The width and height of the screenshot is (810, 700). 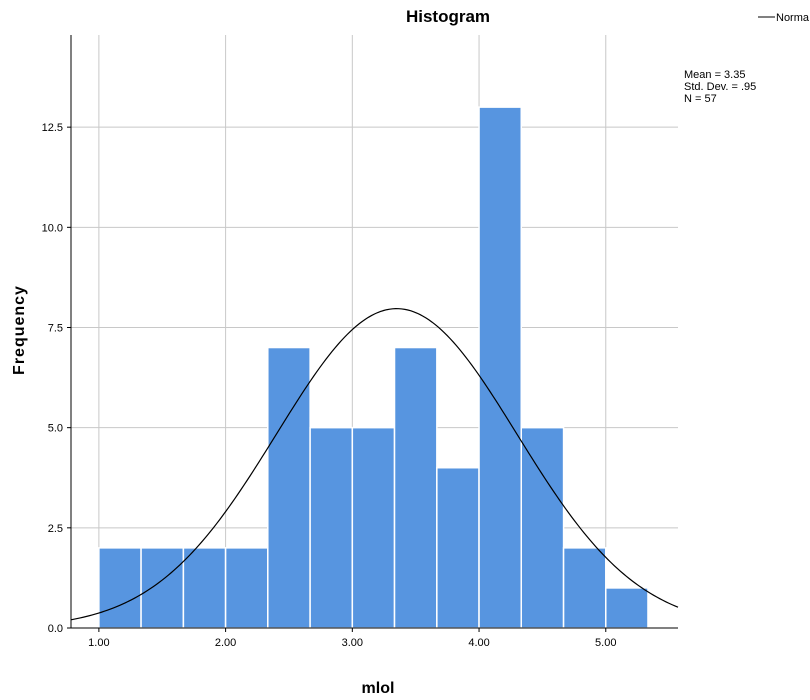 I want to click on stats-mean: Mean = 3.35, so click(x=714, y=75).